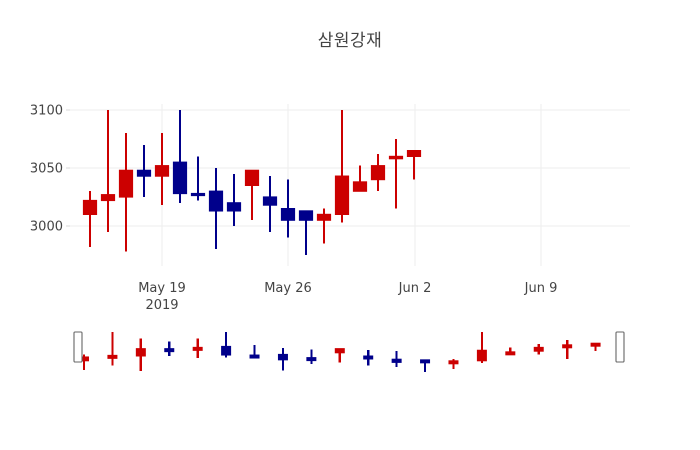 The width and height of the screenshot is (700, 450). I want to click on x-axis-tick-label: May 26, so click(288, 288).